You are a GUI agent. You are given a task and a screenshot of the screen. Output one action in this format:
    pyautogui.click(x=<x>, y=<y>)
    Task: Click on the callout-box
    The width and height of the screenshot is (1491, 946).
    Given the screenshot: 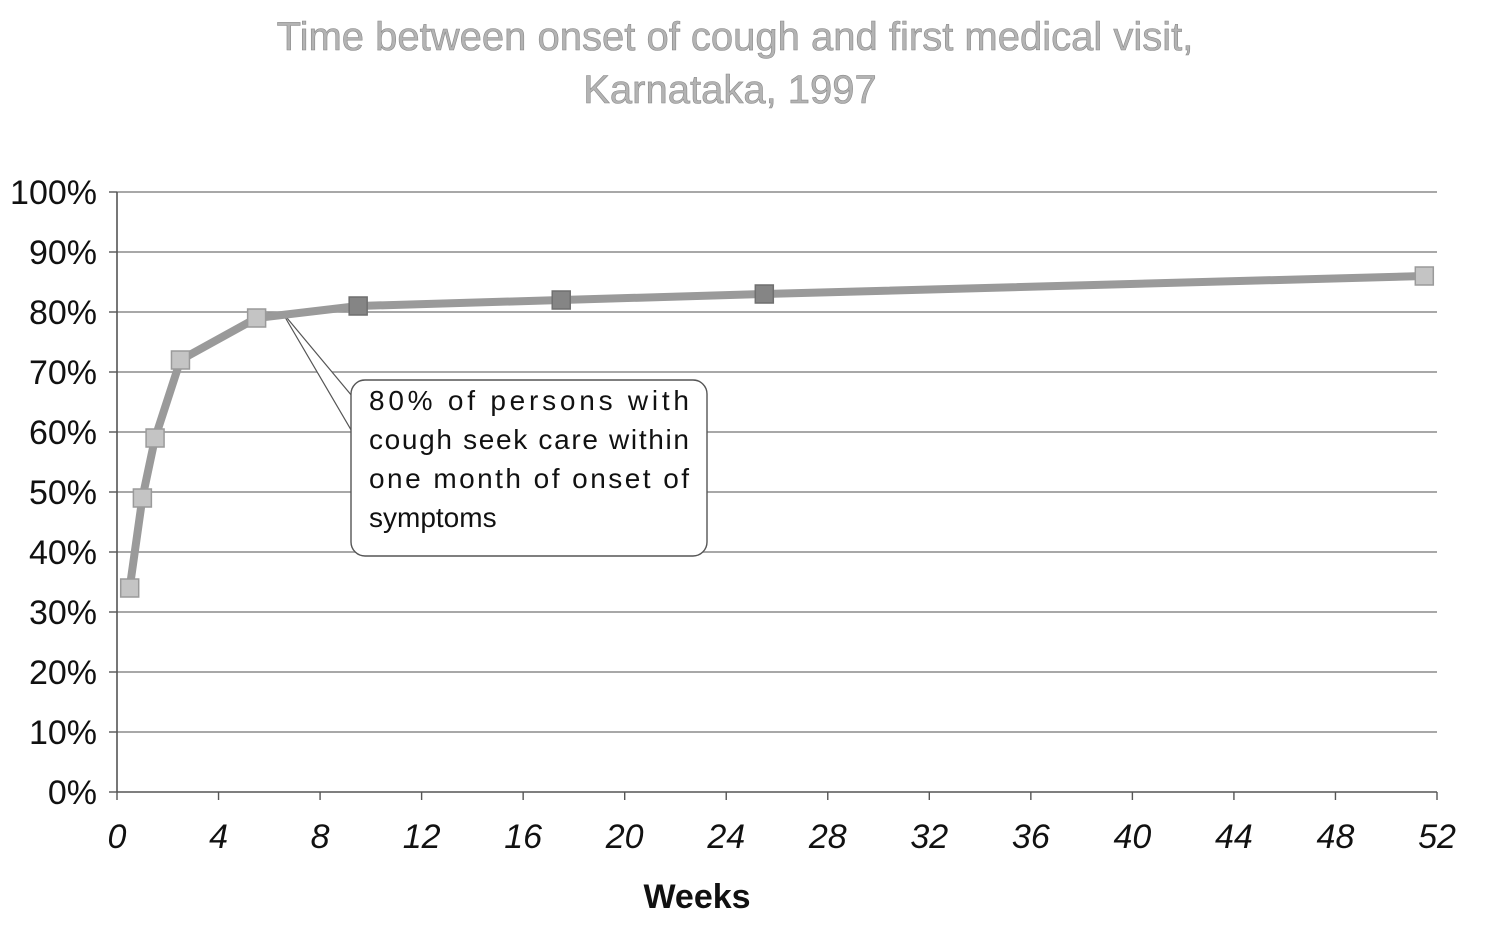 What is the action you would take?
    pyautogui.click(x=529, y=468)
    